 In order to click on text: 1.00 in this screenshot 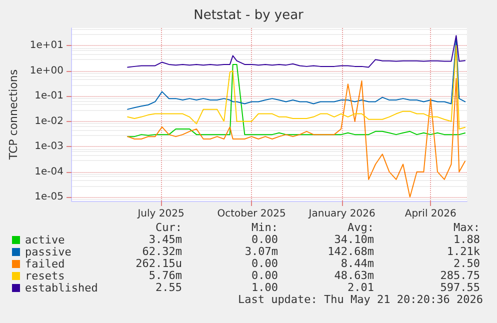, I will do `click(265, 287)`.